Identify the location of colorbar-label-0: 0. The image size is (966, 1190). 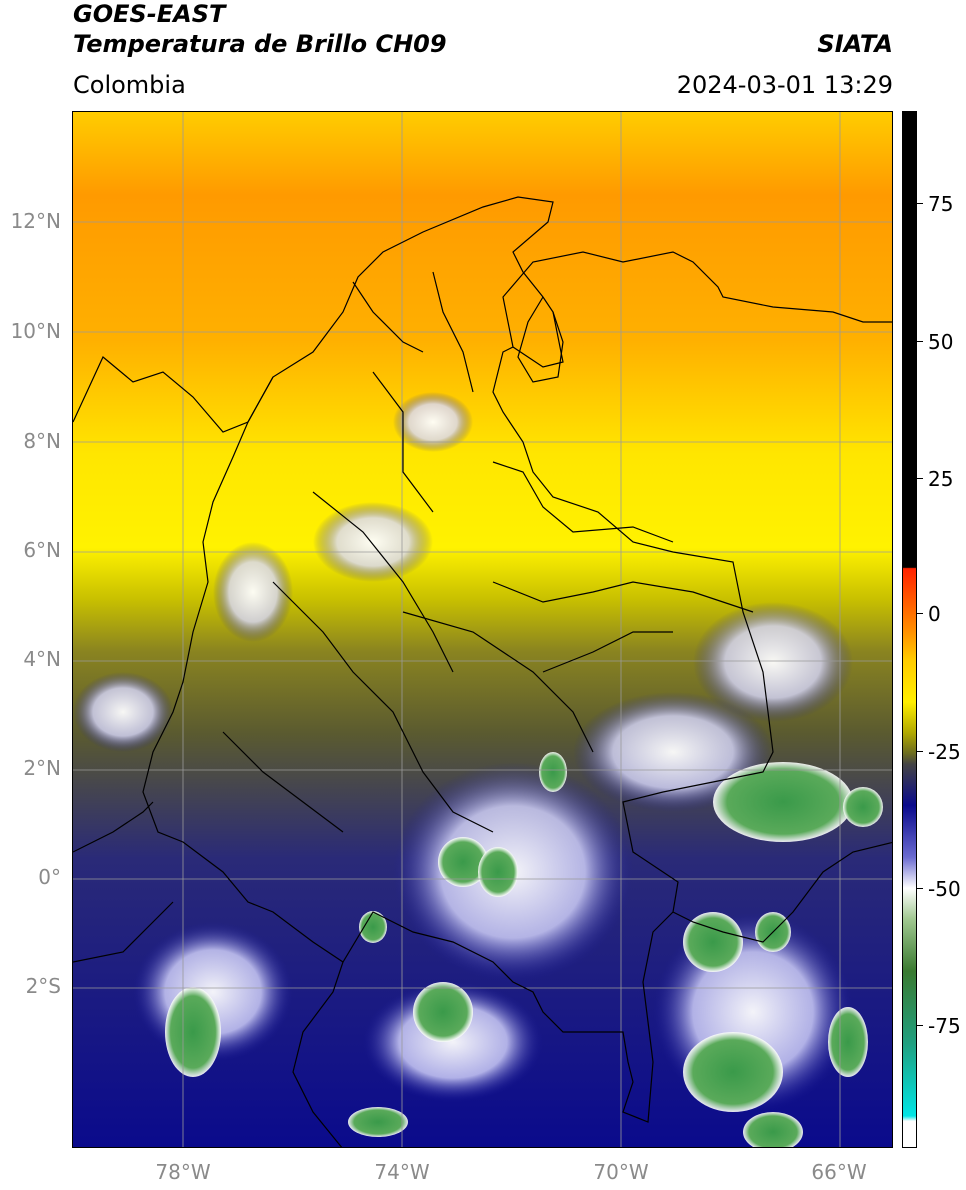
(934, 614).